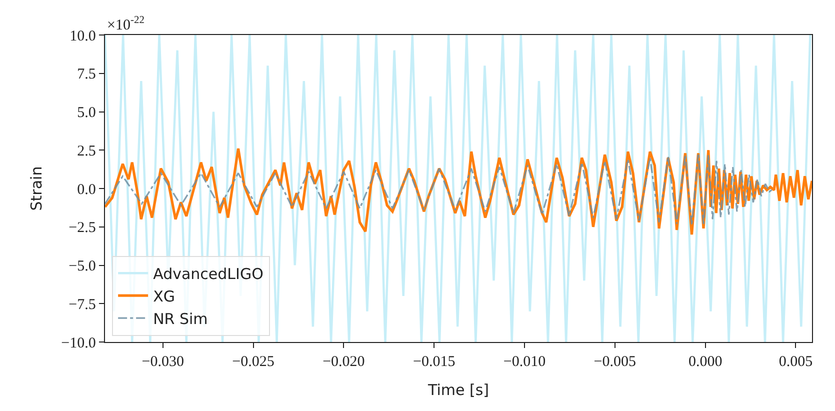 This screenshot has width=835, height=411. Describe the element at coordinates (36, 188) in the screenshot. I see `y-axis-title: Strain` at that location.